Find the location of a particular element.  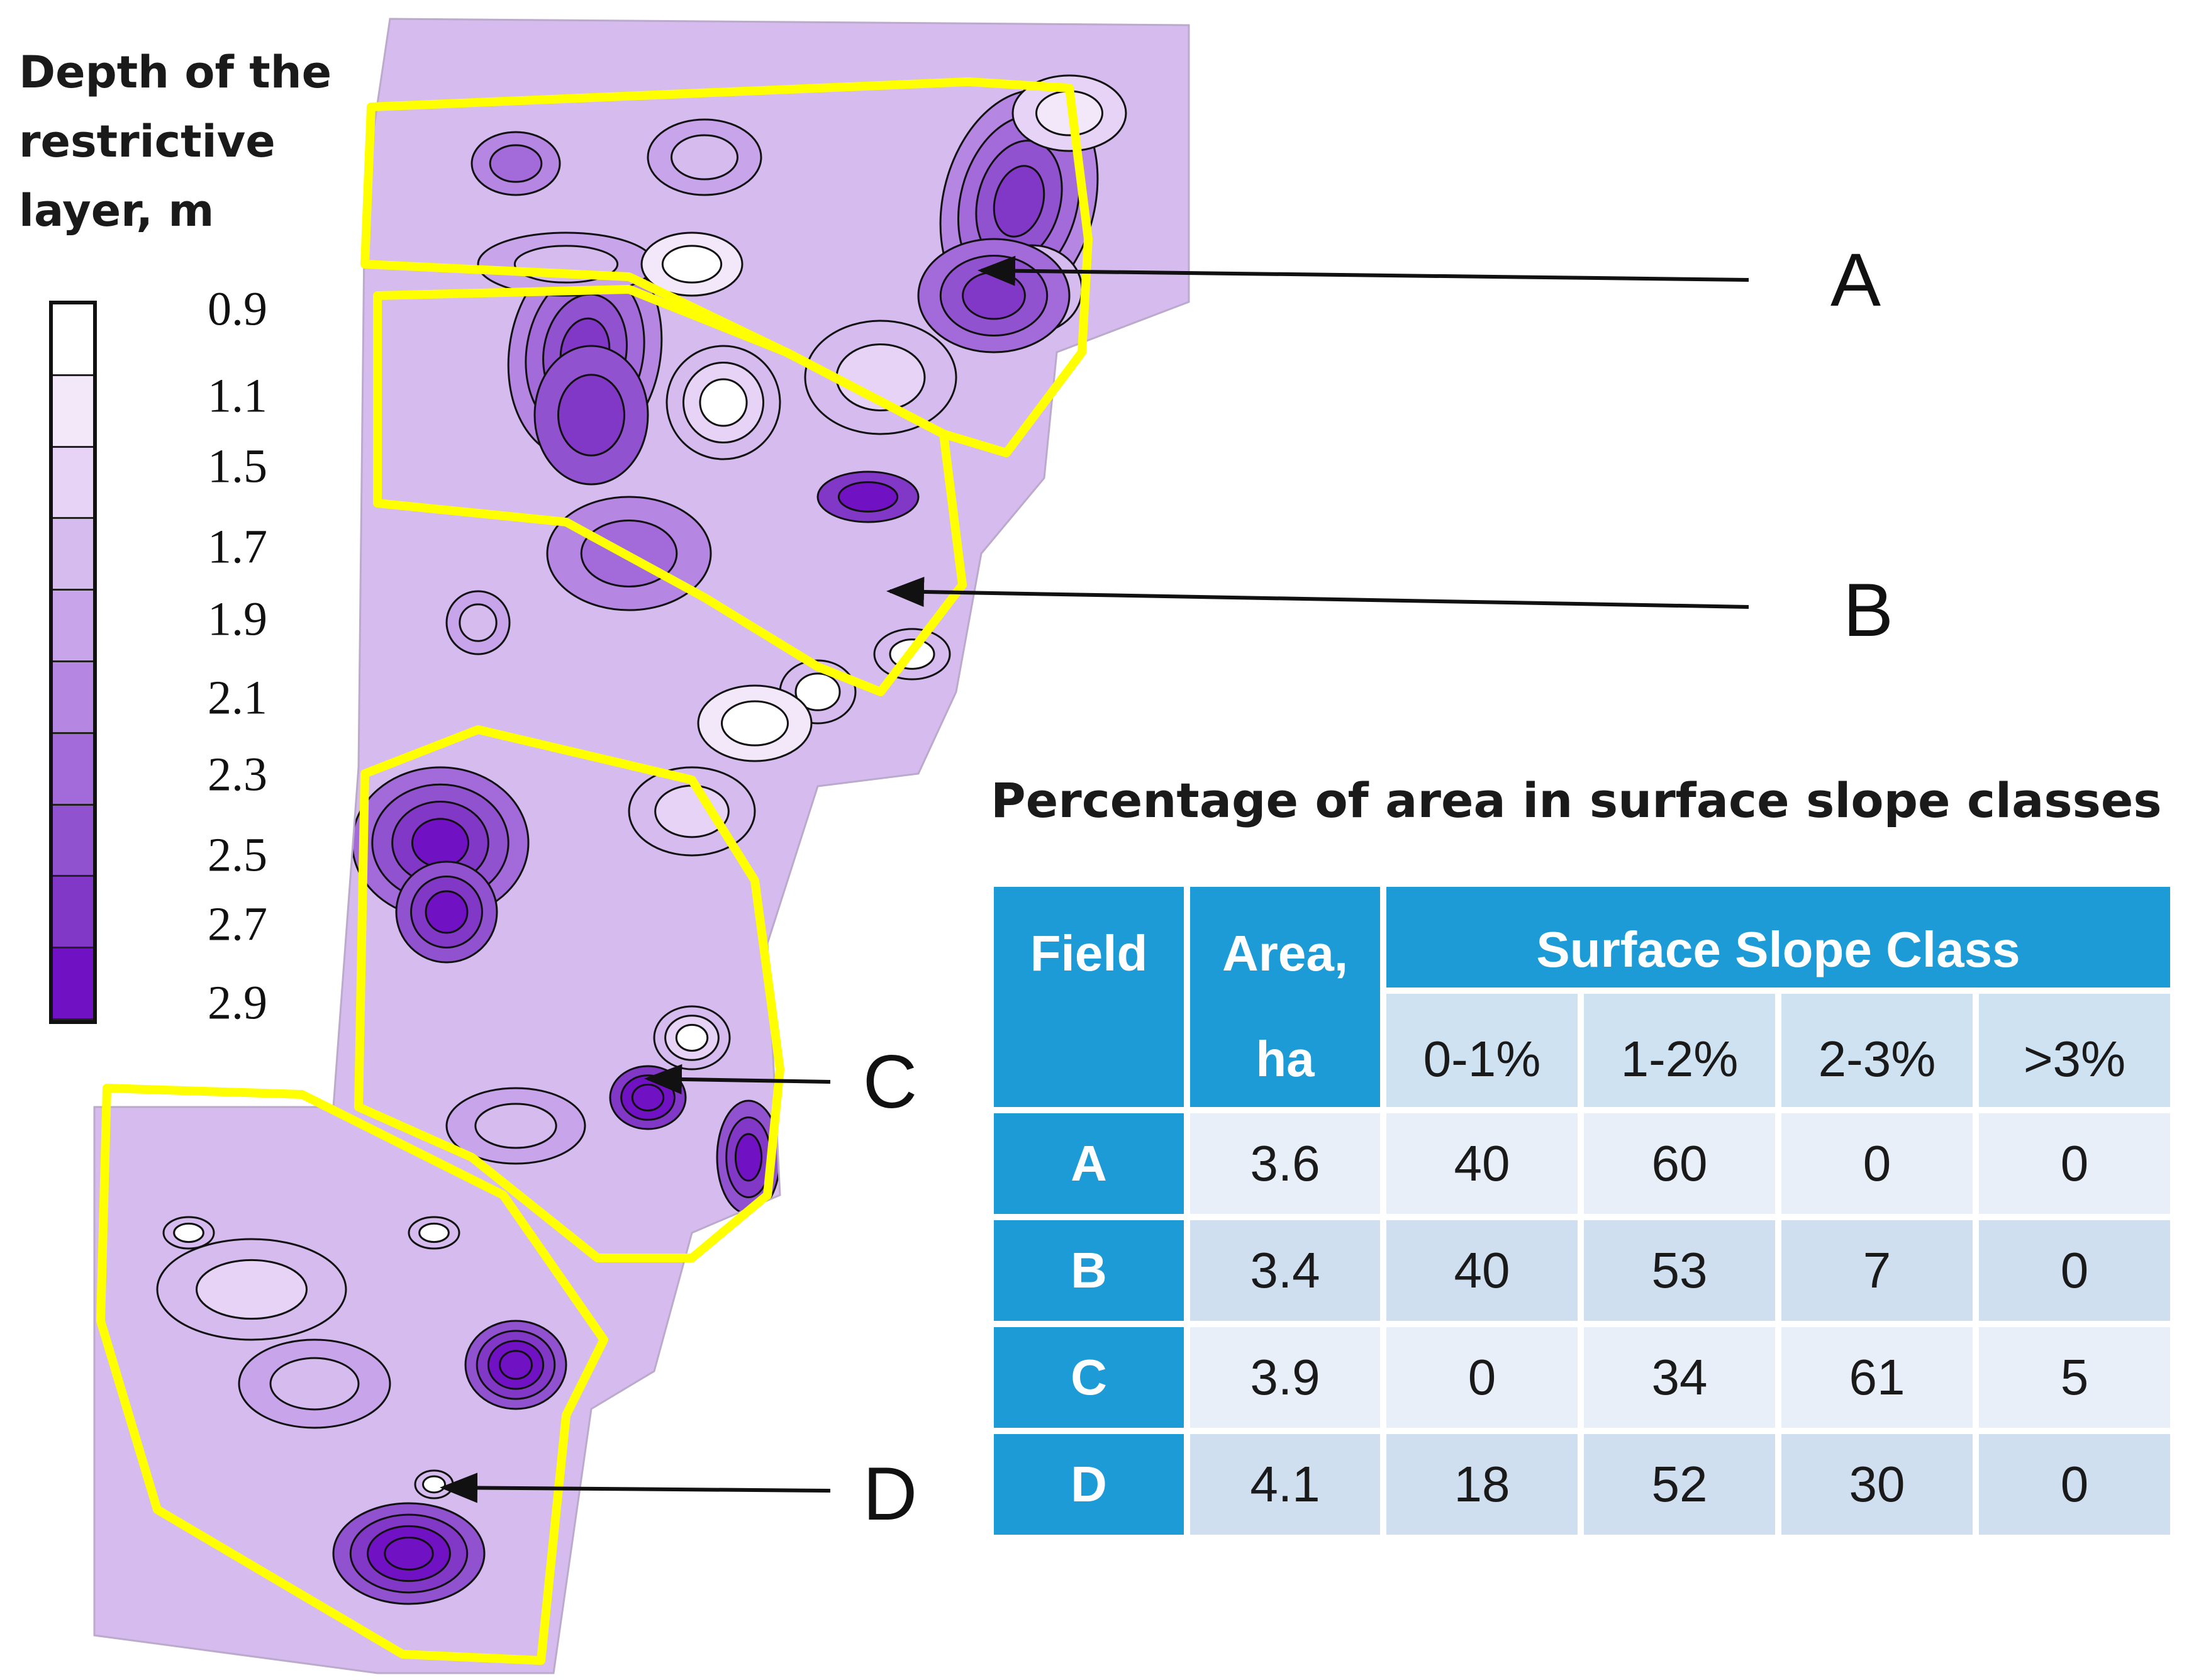

zone-outline-d is located at coordinates (352, 1374).